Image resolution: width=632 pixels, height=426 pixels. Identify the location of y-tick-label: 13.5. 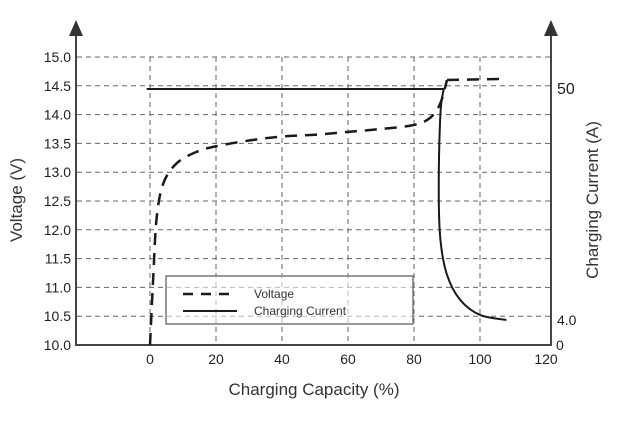
(57, 143).